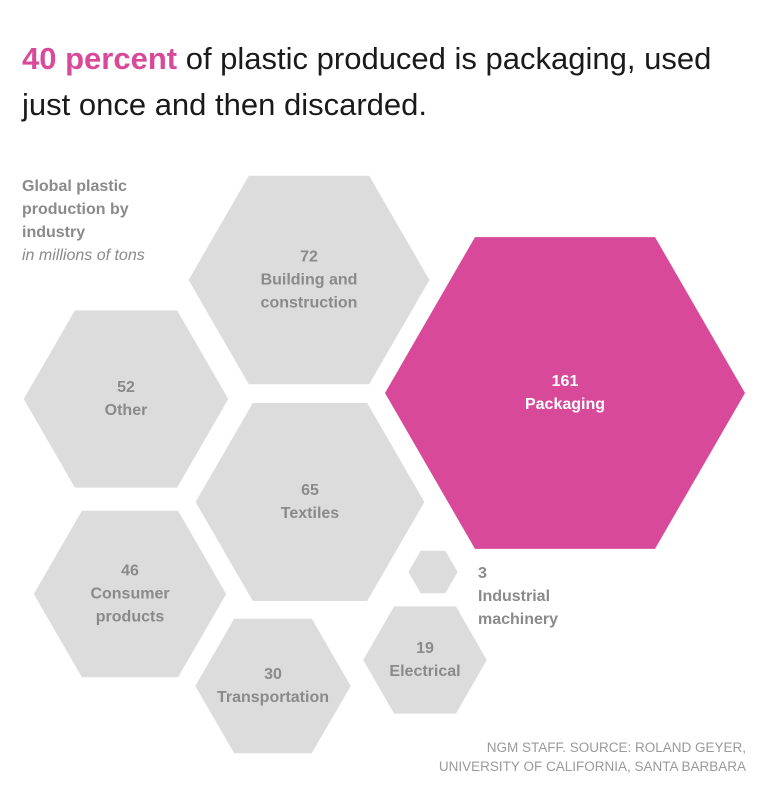 This screenshot has width=768, height=806. What do you see at coordinates (425, 648) in the screenshot?
I see `value-label: 19` at bounding box center [425, 648].